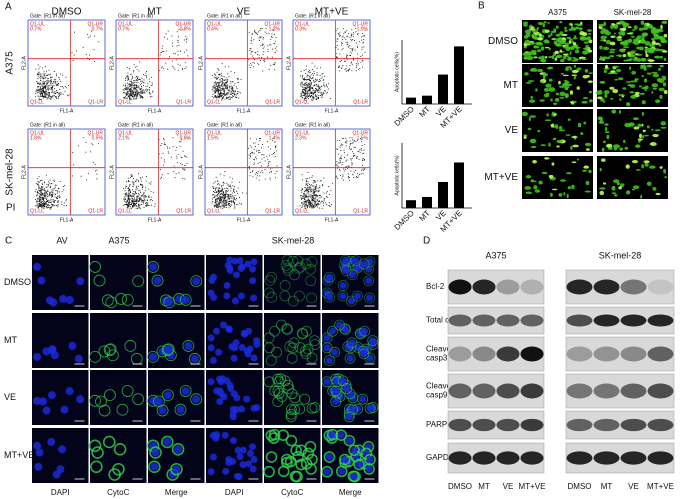 The height and width of the screenshot is (499, 685). What do you see at coordinates (176, 340) in the screenshot?
I see `micrograph` at bounding box center [176, 340].